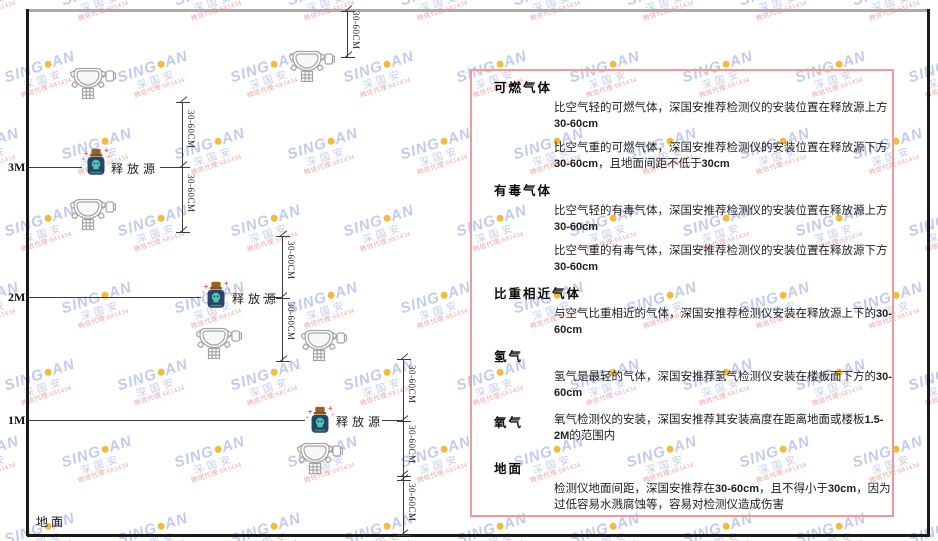 The image size is (938, 541). Describe the element at coordinates (928, 272) in the screenshot. I see `right-wall-line` at that location.